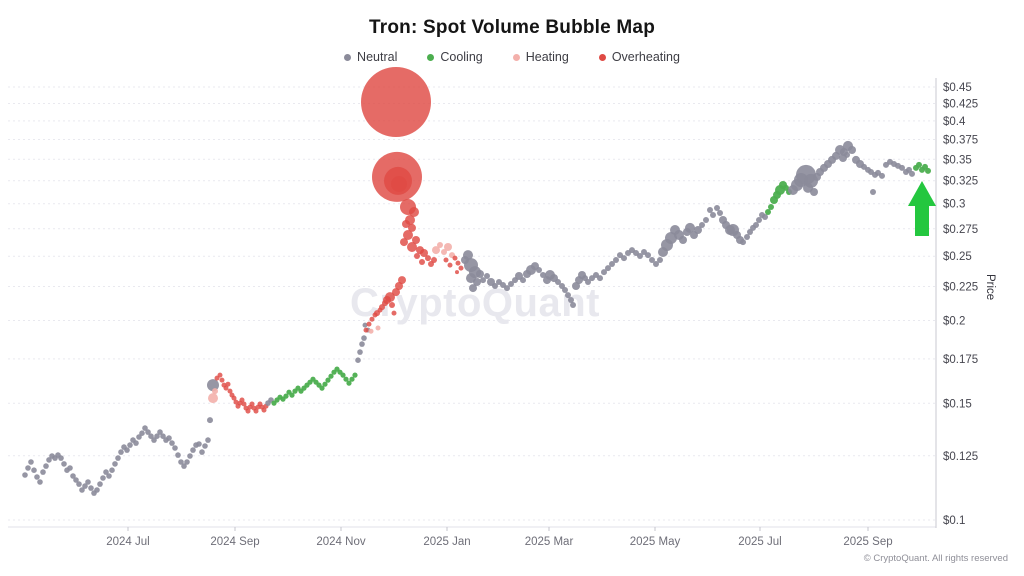  I want to click on legend-item-cooling: Cooling, so click(455, 57).